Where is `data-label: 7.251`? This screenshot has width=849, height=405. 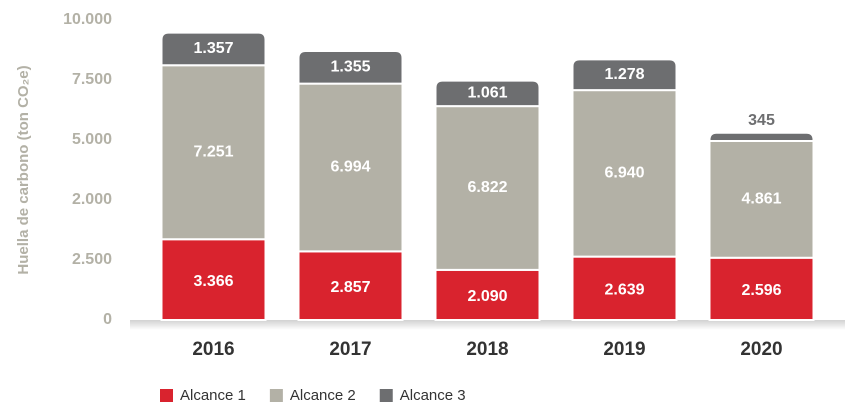 data-label: 7.251 is located at coordinates (213, 151).